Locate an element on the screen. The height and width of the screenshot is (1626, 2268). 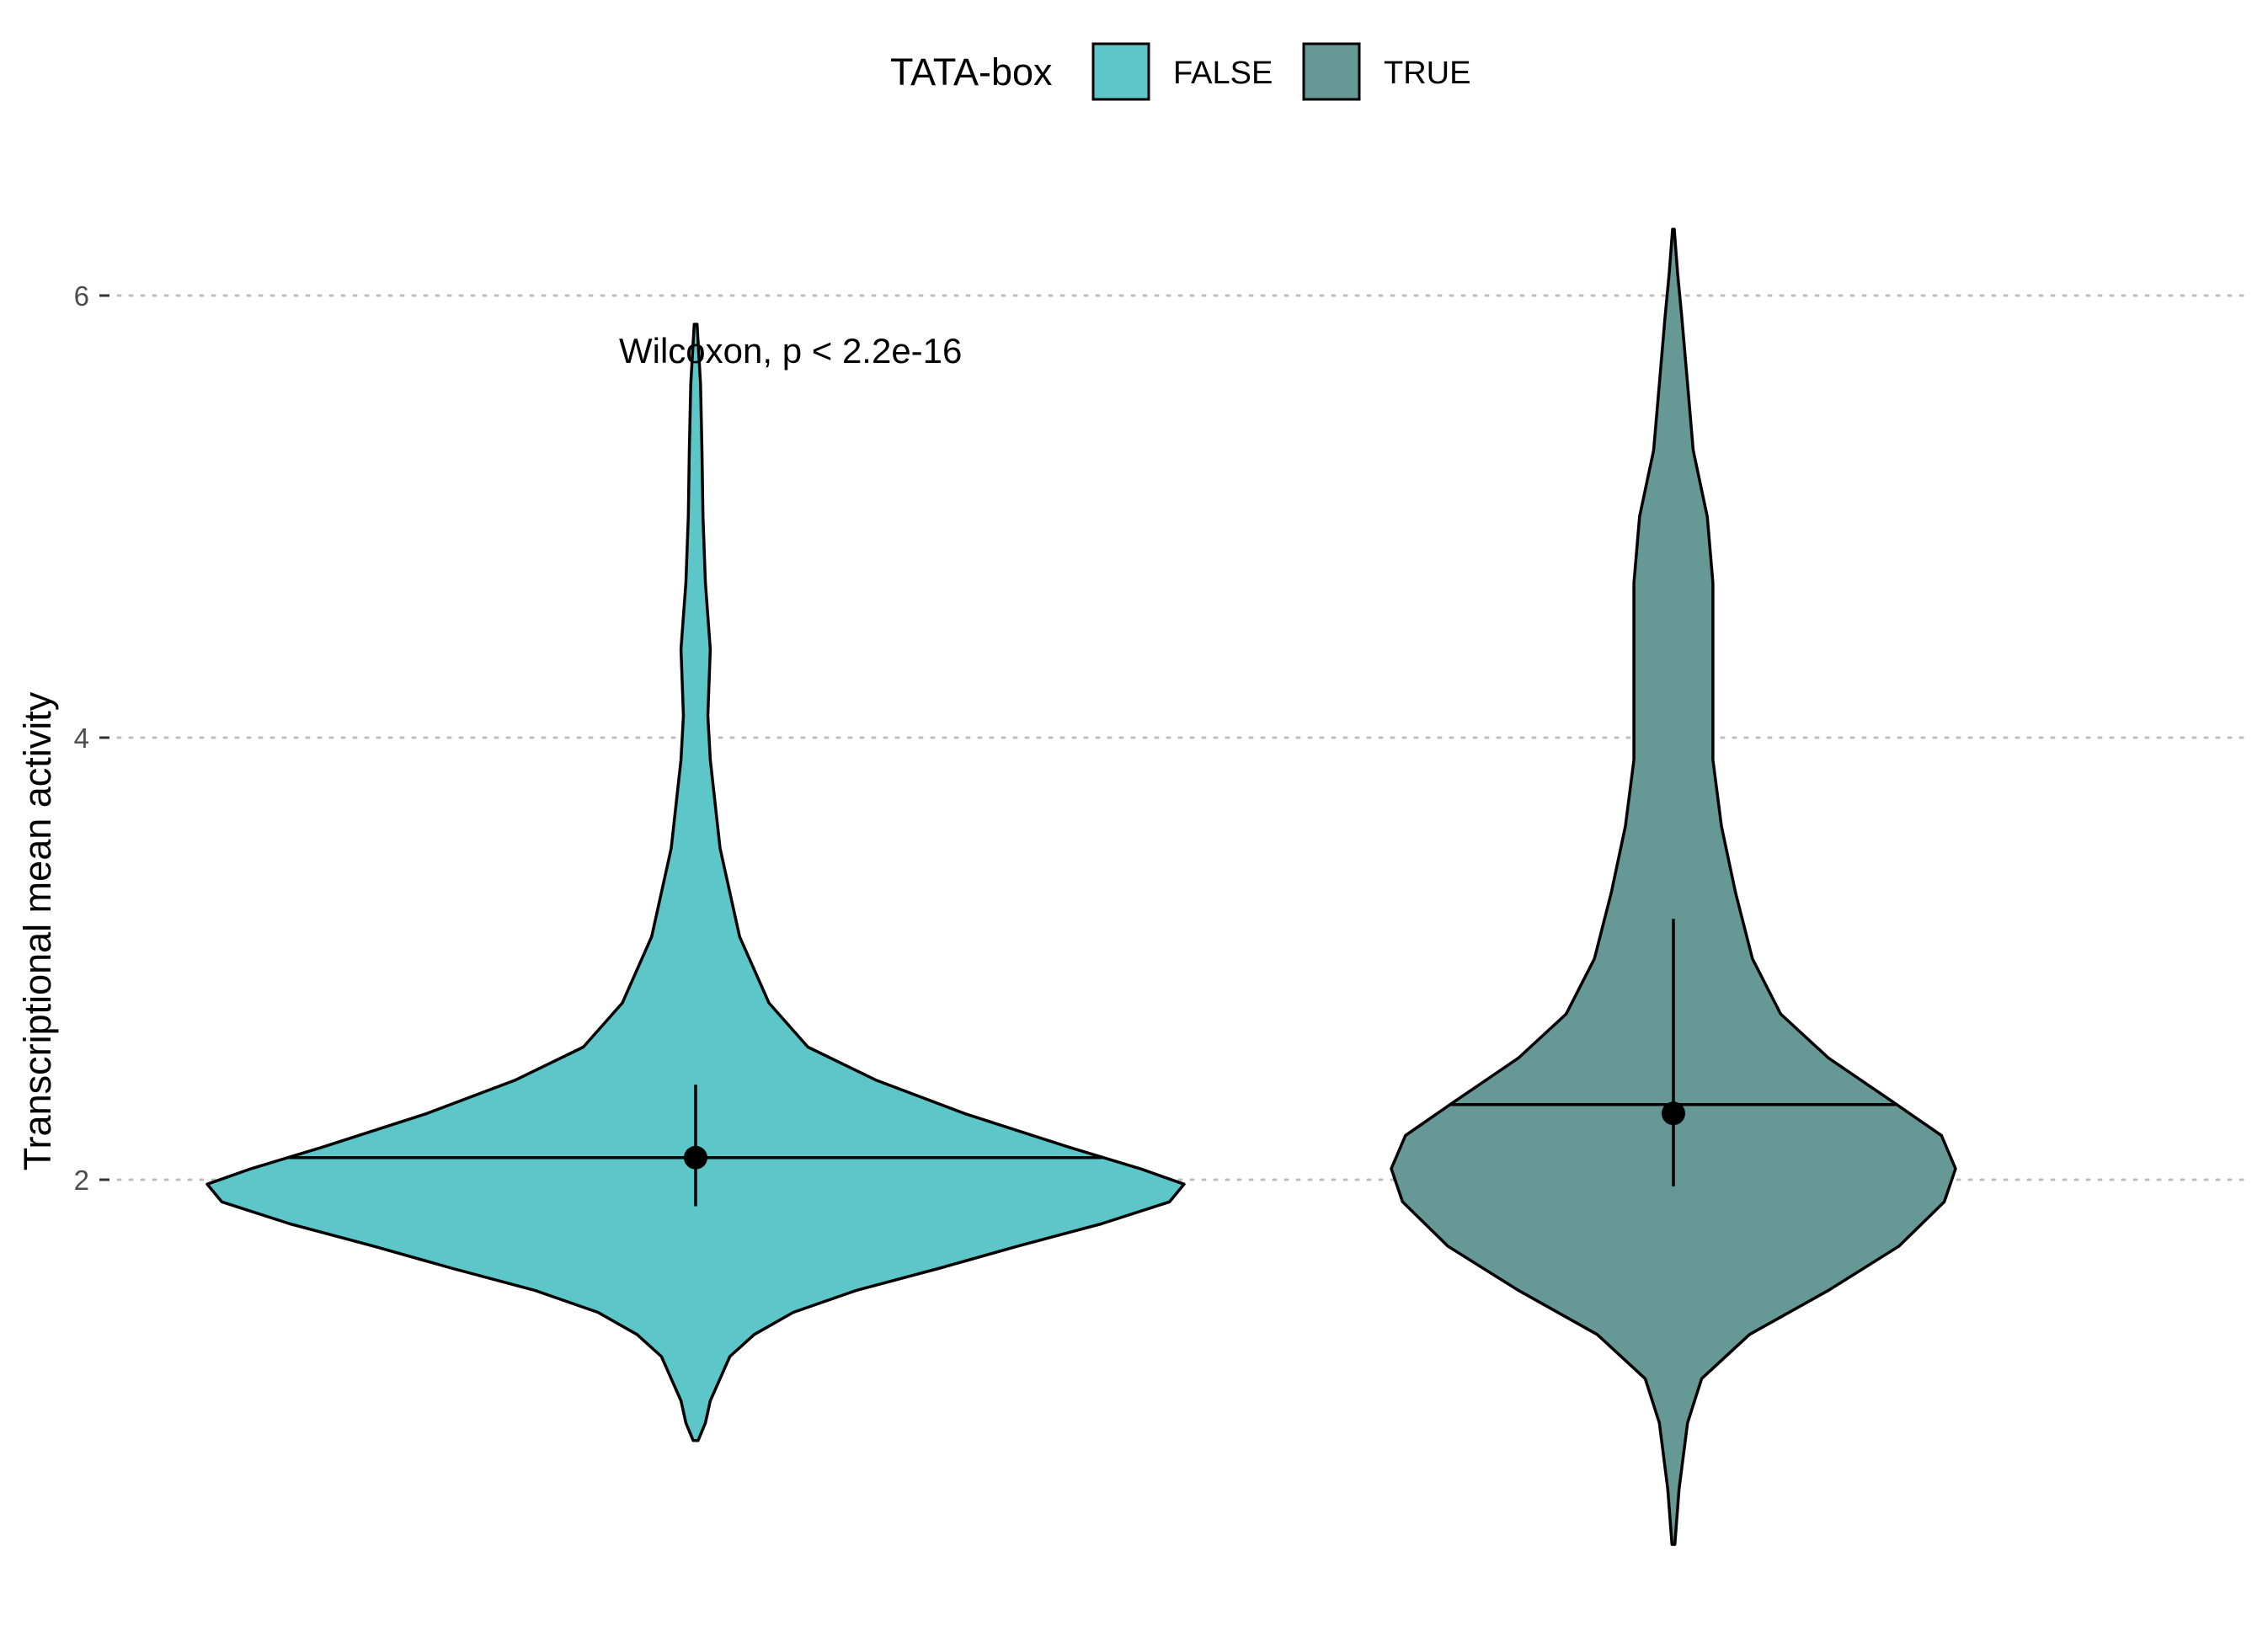
legend-swatch-false is located at coordinates (1120, 71).